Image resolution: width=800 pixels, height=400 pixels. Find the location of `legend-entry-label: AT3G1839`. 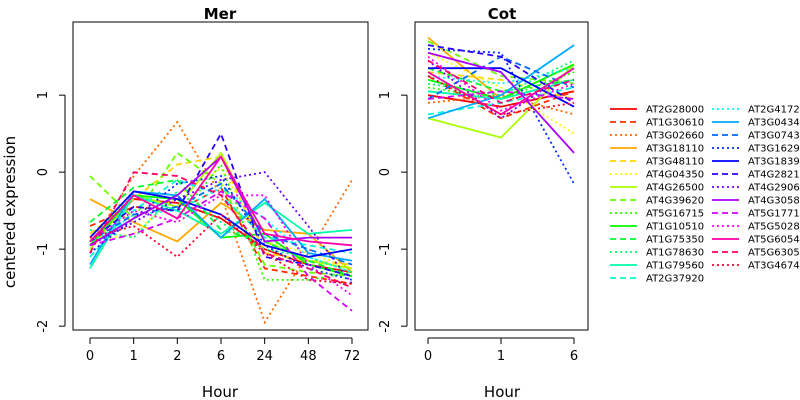

legend-entry-label: AT3G1839 is located at coordinates (774, 162).